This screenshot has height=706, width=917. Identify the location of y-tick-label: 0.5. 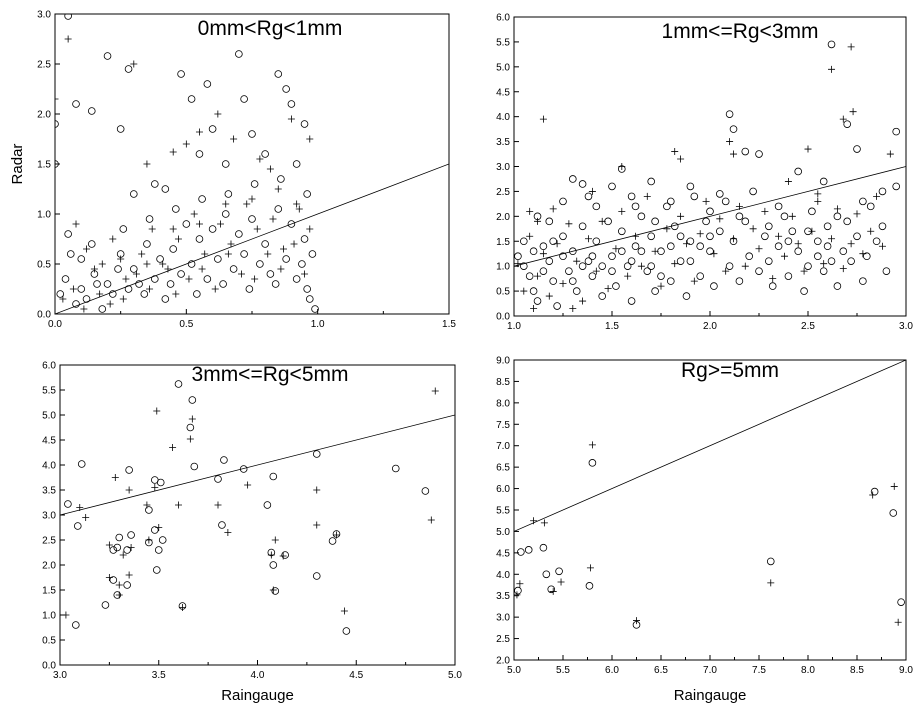
(44, 265).